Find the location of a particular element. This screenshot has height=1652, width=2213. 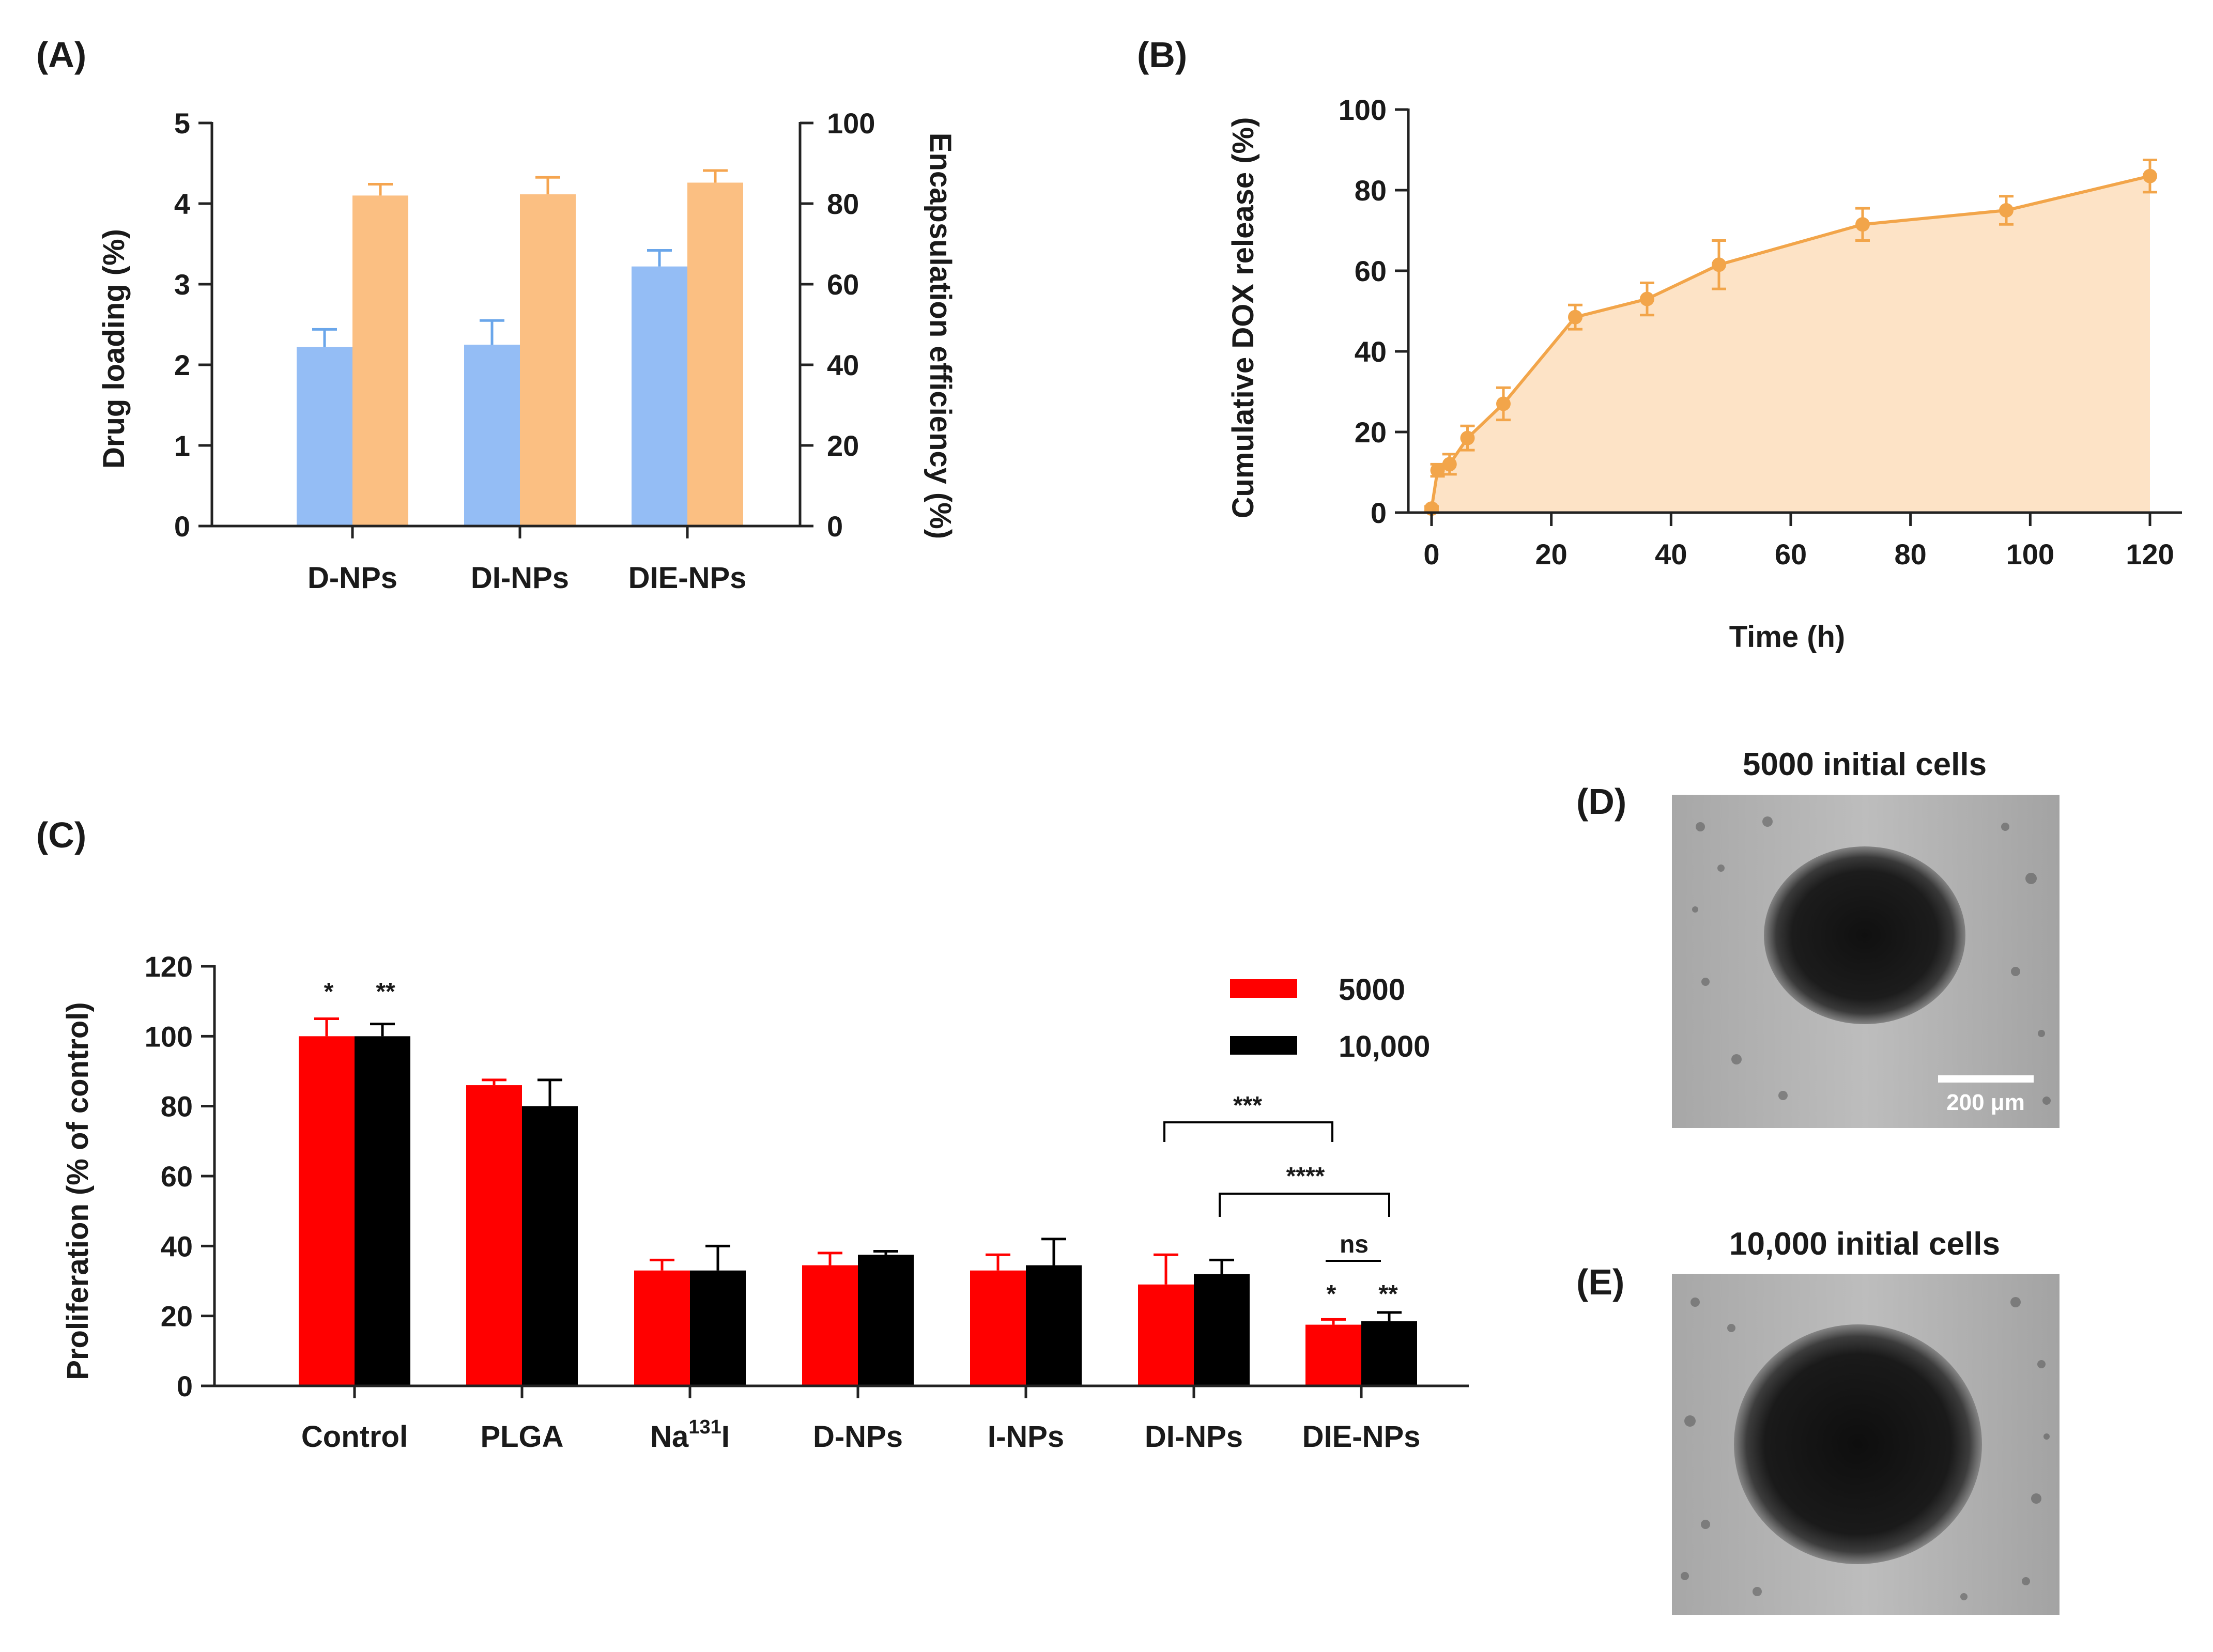

chart-b-plot-area: 0 20 40 60 80 100 0 20 40 60 80 100 120 is located at coordinates (1760, 332).